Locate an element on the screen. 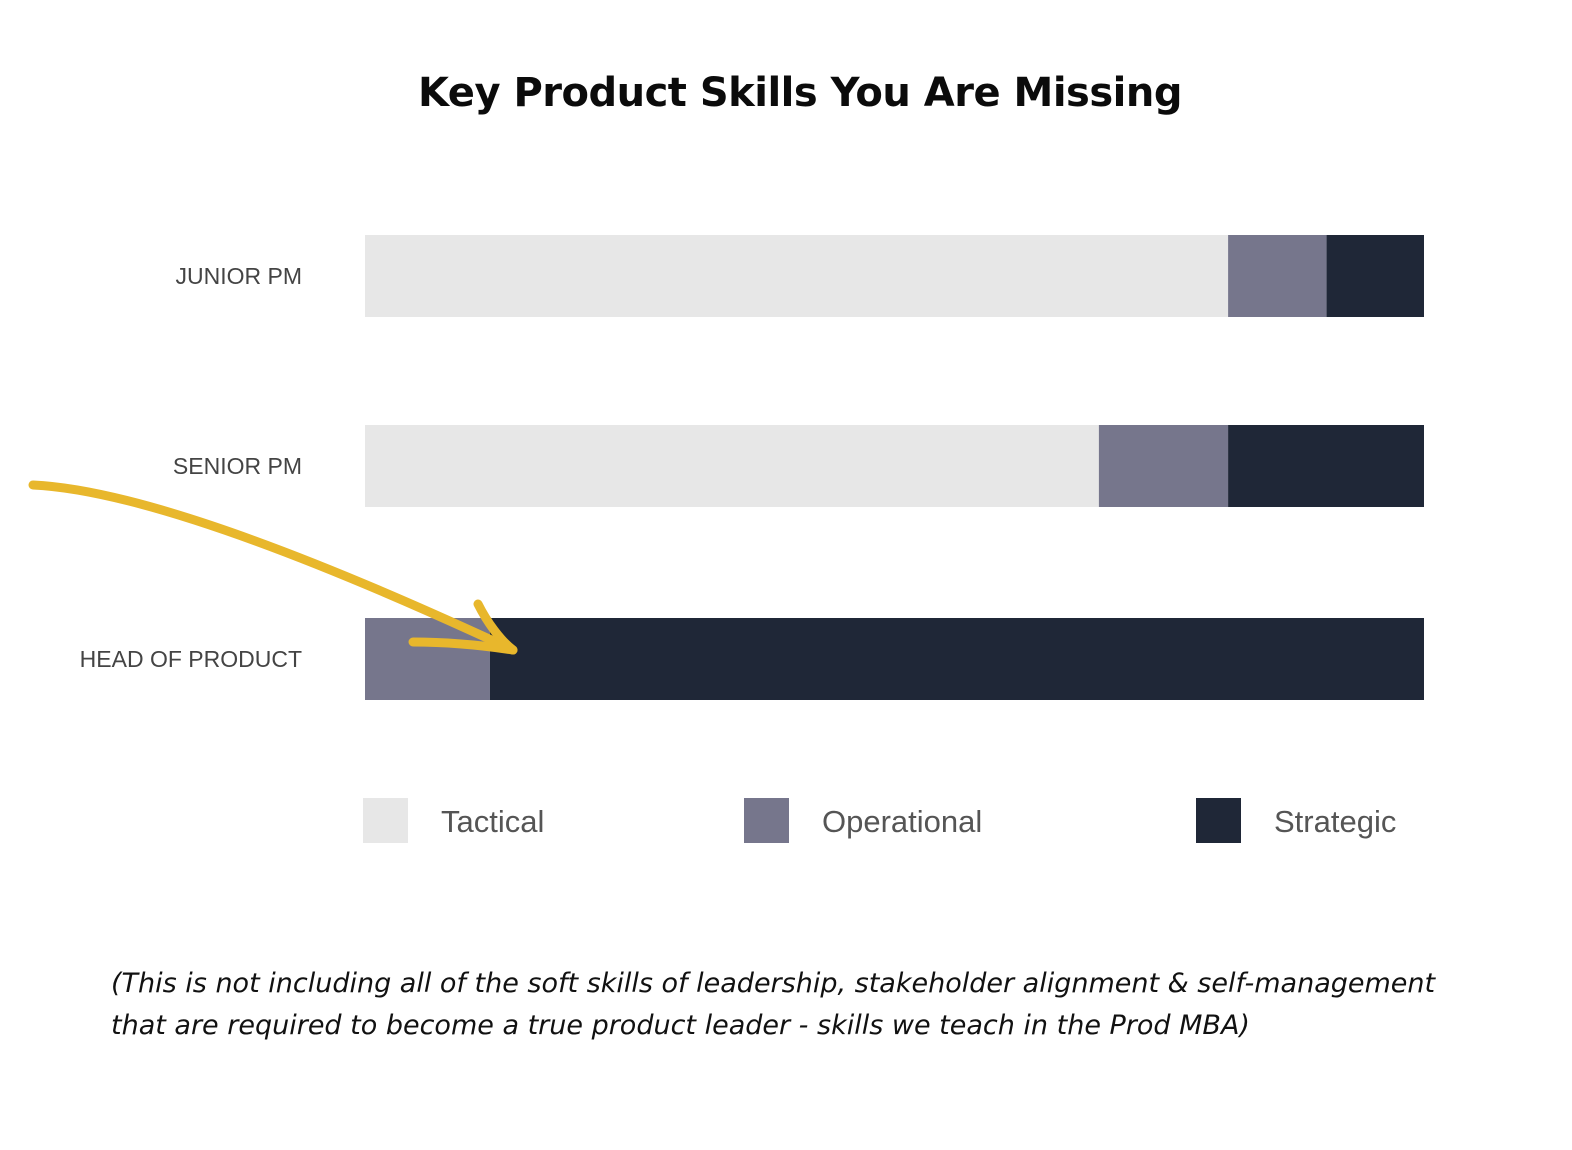 Image resolution: width=1572 pixels, height=1150 pixels. arrow-head is located at coordinates (463, 627).